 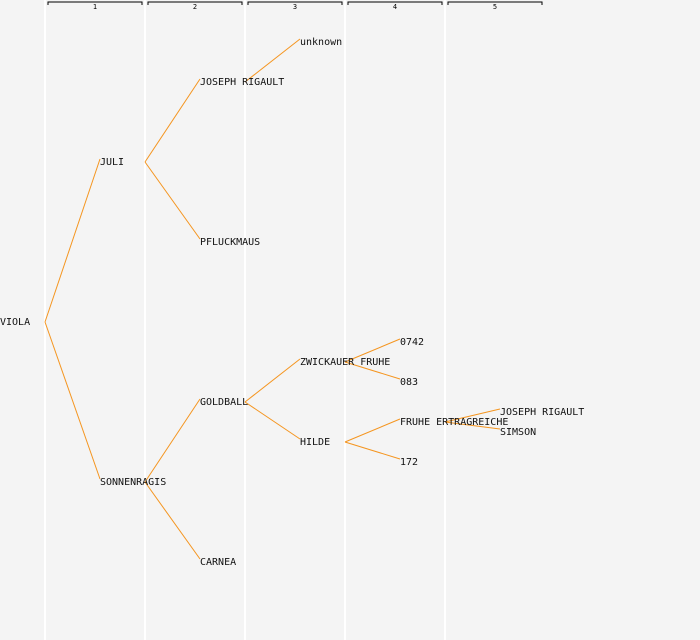 What do you see at coordinates (542, 412) in the screenshot?
I see `node-joseph-rigault-2: JOSEPH RIGAULT` at bounding box center [542, 412].